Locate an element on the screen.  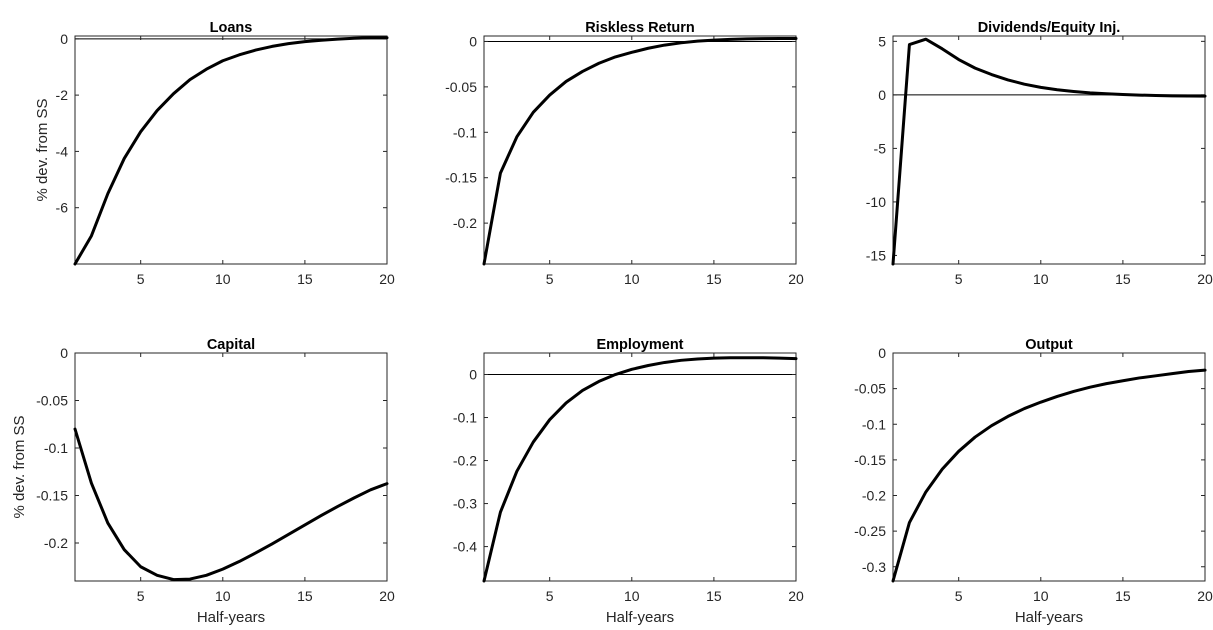
y-tick-label: -5 is located at coordinates (880, 148).